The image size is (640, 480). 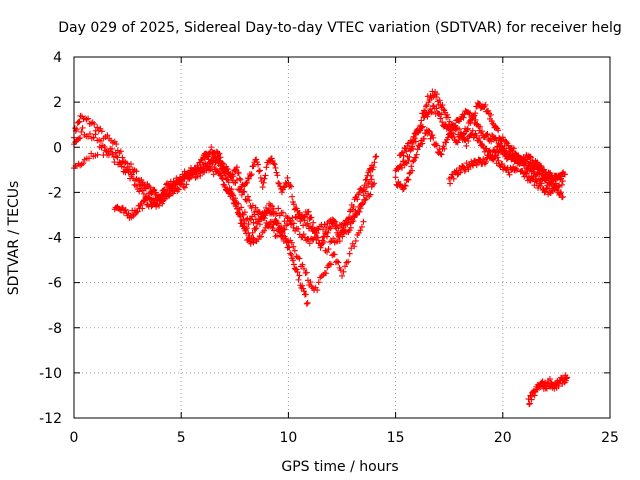 What do you see at coordinates (57, 148) in the screenshot?
I see `y-tick-label: 0` at bounding box center [57, 148].